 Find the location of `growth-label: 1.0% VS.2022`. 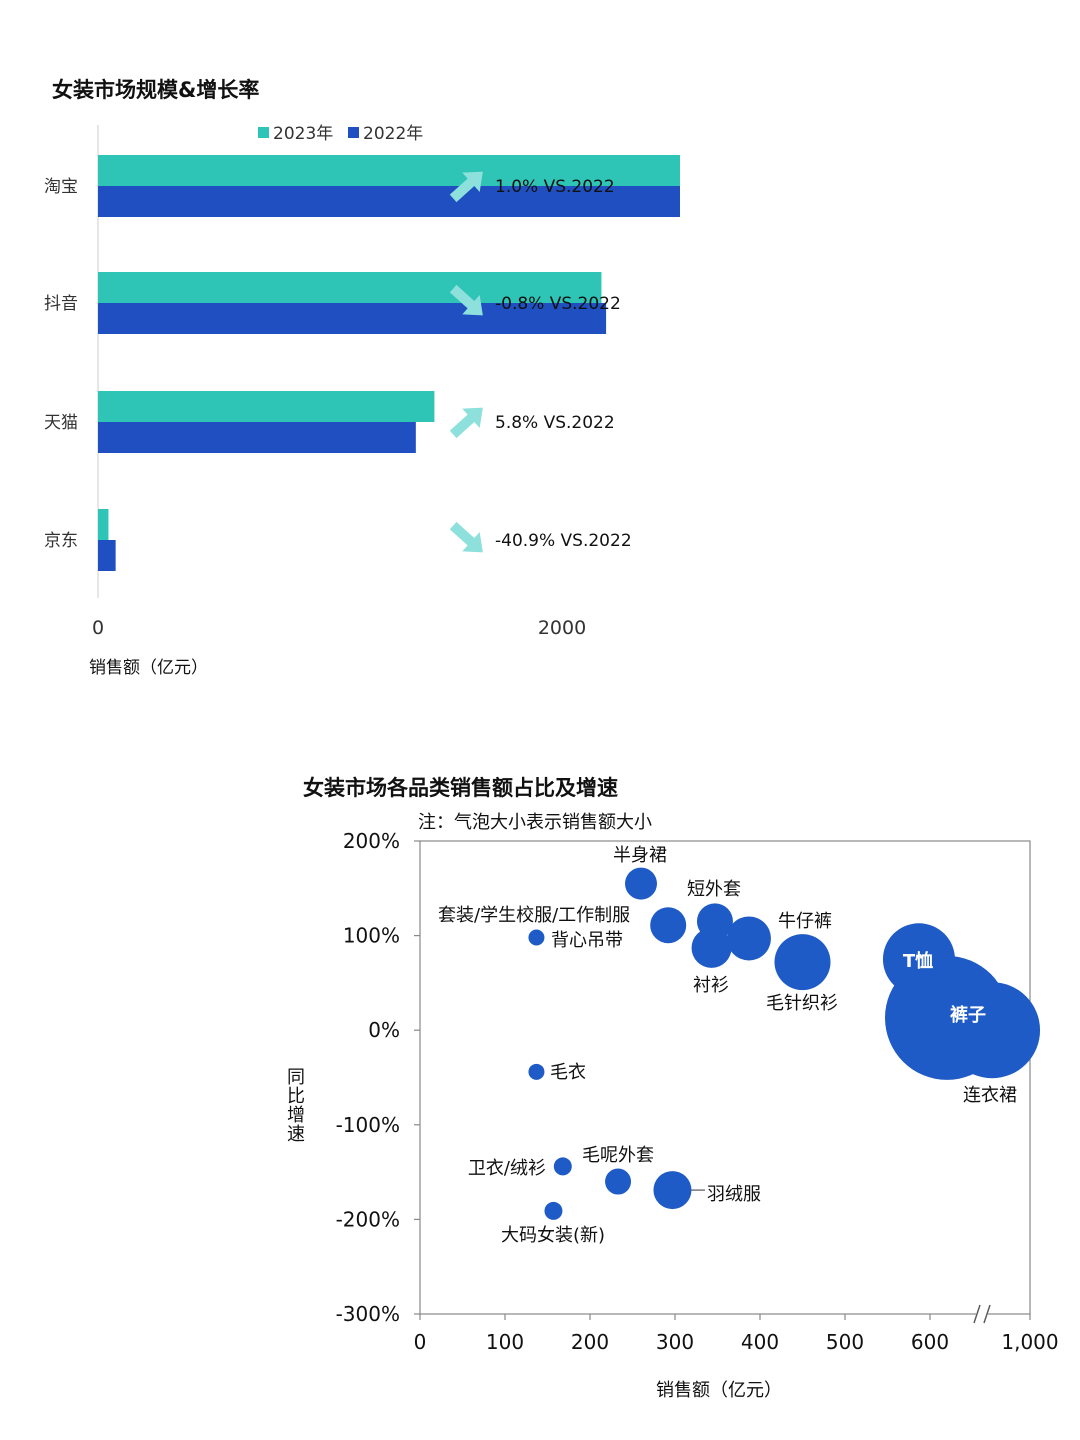

growth-label: 1.0% VS.2022 is located at coordinates (555, 187).